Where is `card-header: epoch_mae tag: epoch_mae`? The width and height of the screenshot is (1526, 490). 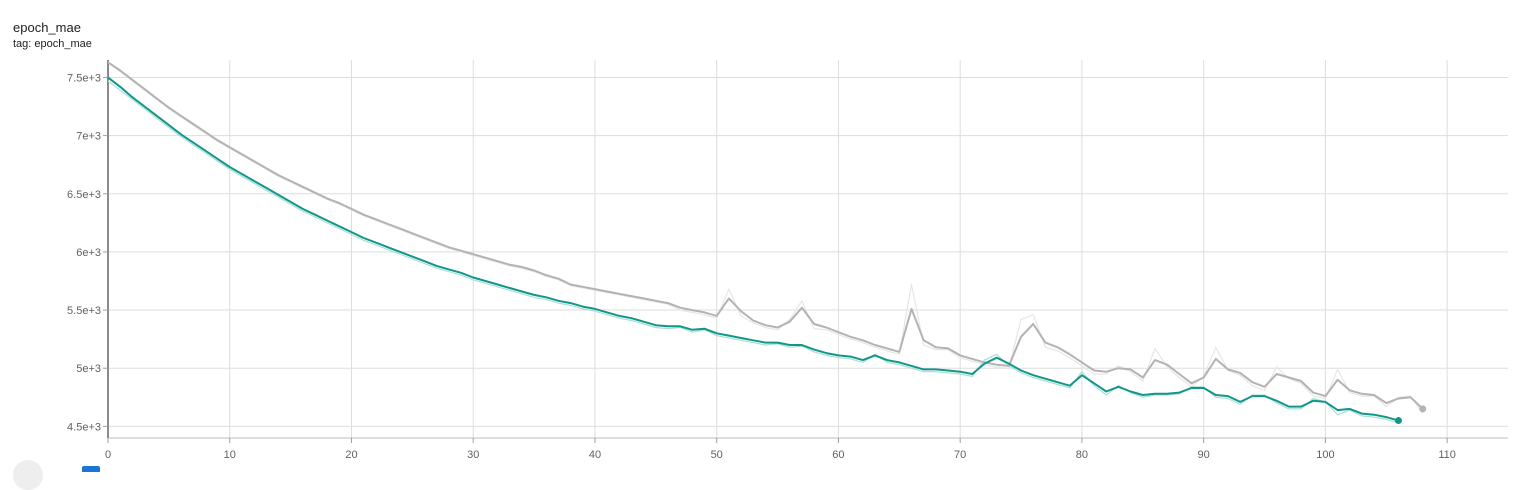 card-header: epoch_mae tag: epoch_mae is located at coordinates (52, 35).